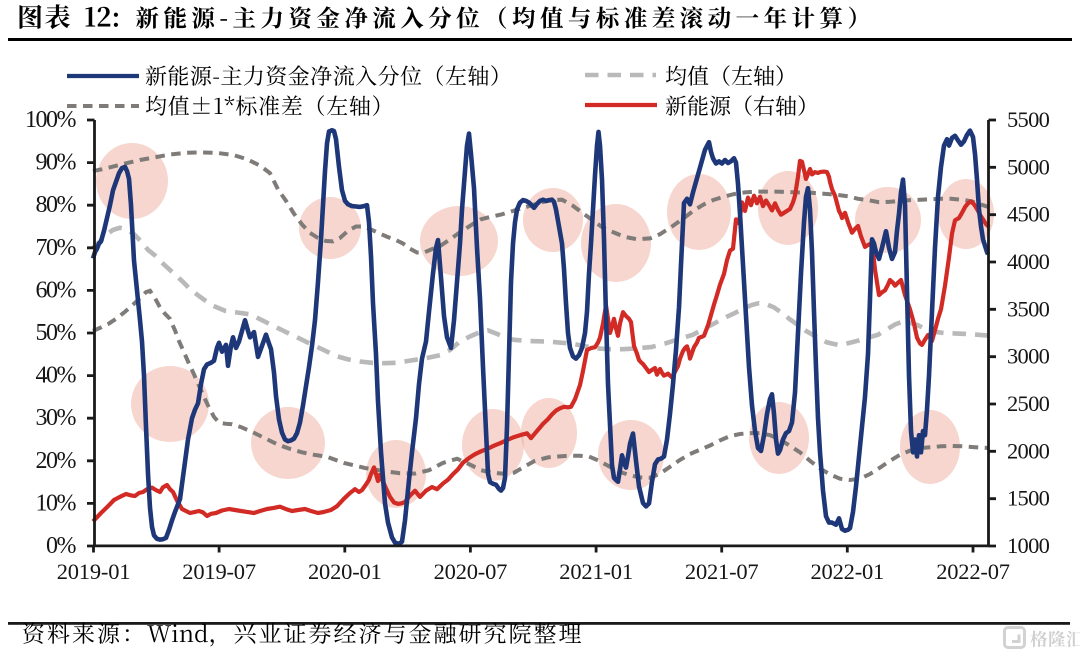  What do you see at coordinates (1028, 403) in the screenshot?
I see `svg-text: 2500` at bounding box center [1028, 403].